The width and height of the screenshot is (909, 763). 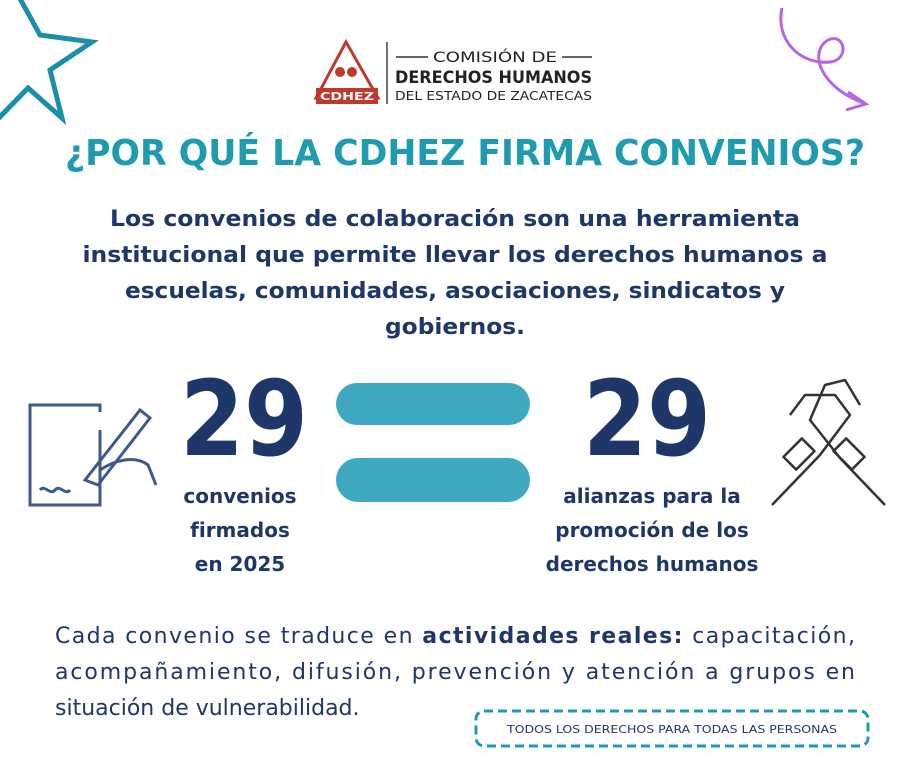 What do you see at coordinates (239, 496) in the screenshot?
I see `stat-label: convenios` at bounding box center [239, 496].